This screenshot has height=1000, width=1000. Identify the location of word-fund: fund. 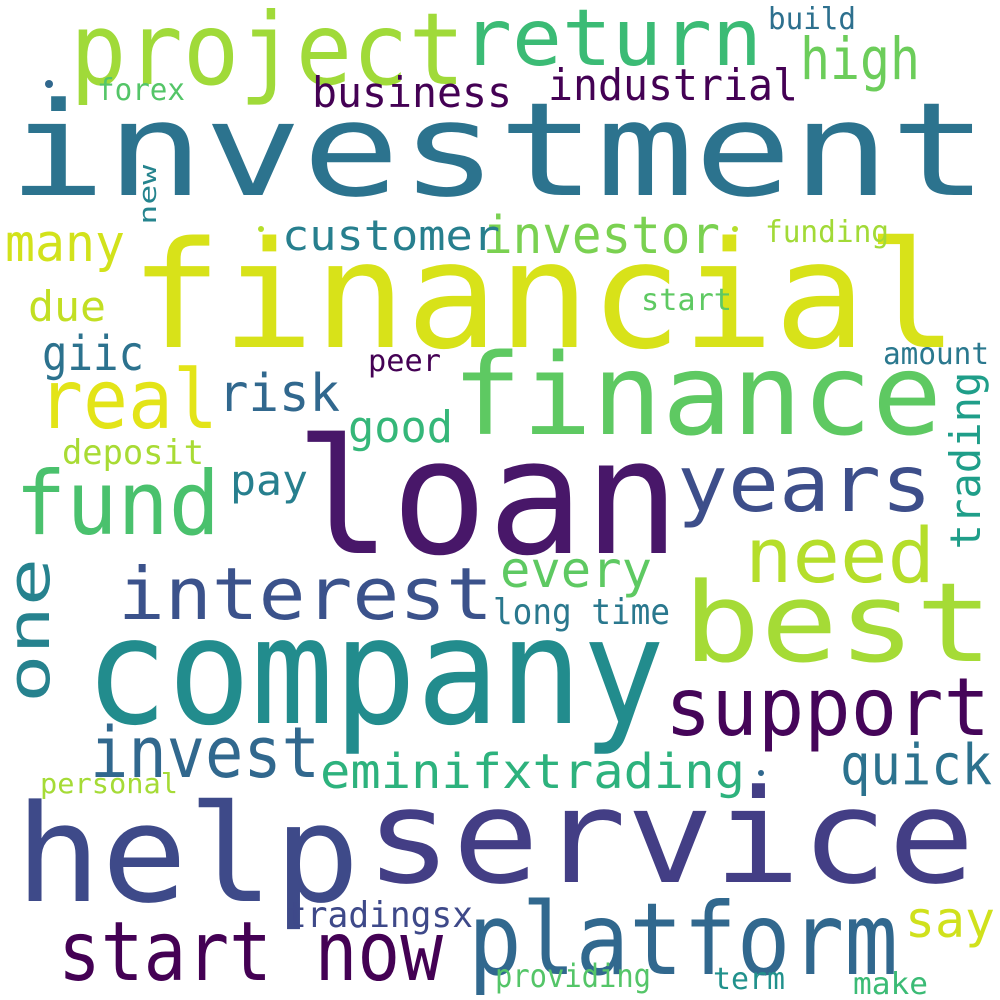
(117, 503).